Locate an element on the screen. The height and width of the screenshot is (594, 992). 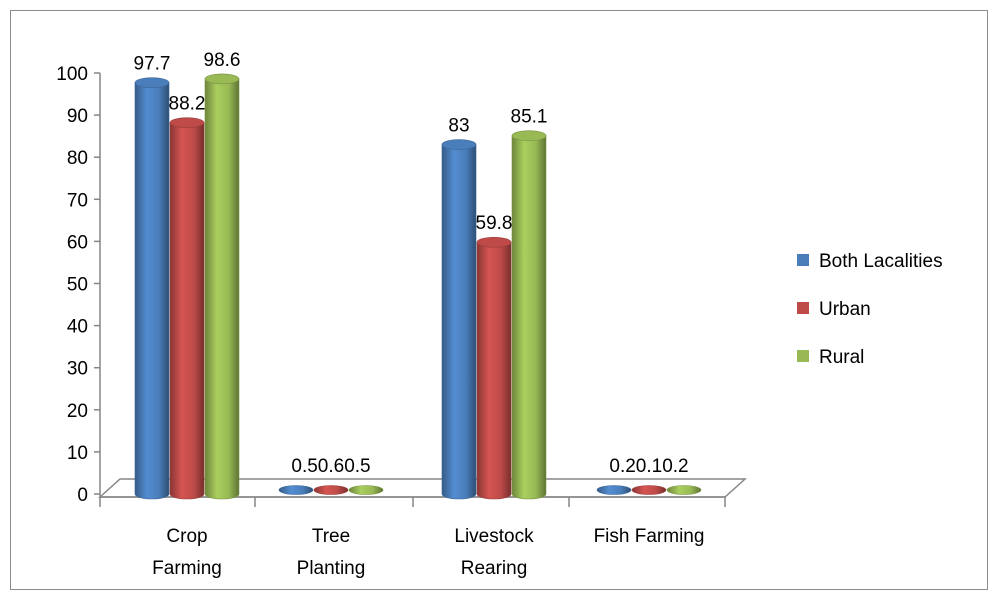
y-tick-label: 0 is located at coordinates (82, 495).